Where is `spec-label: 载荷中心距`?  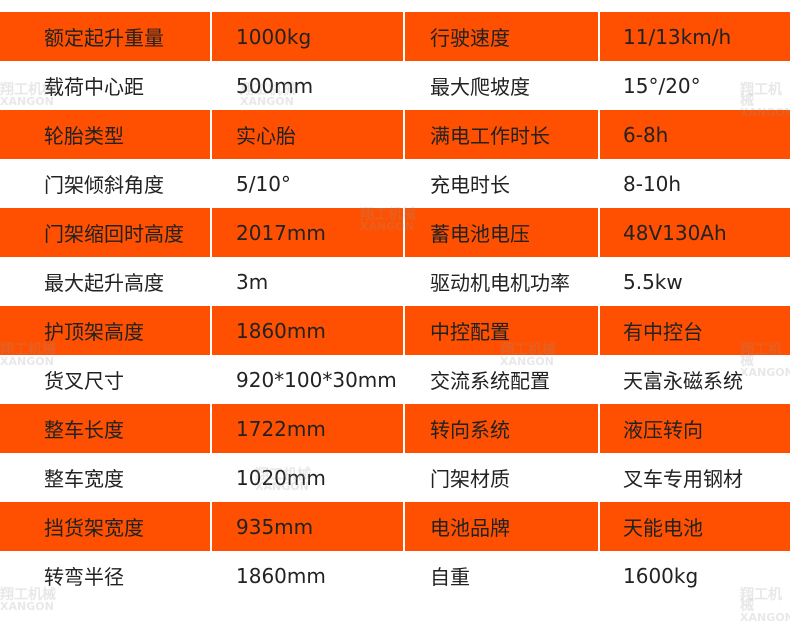 spec-label: 载荷中心距 is located at coordinates (106, 85).